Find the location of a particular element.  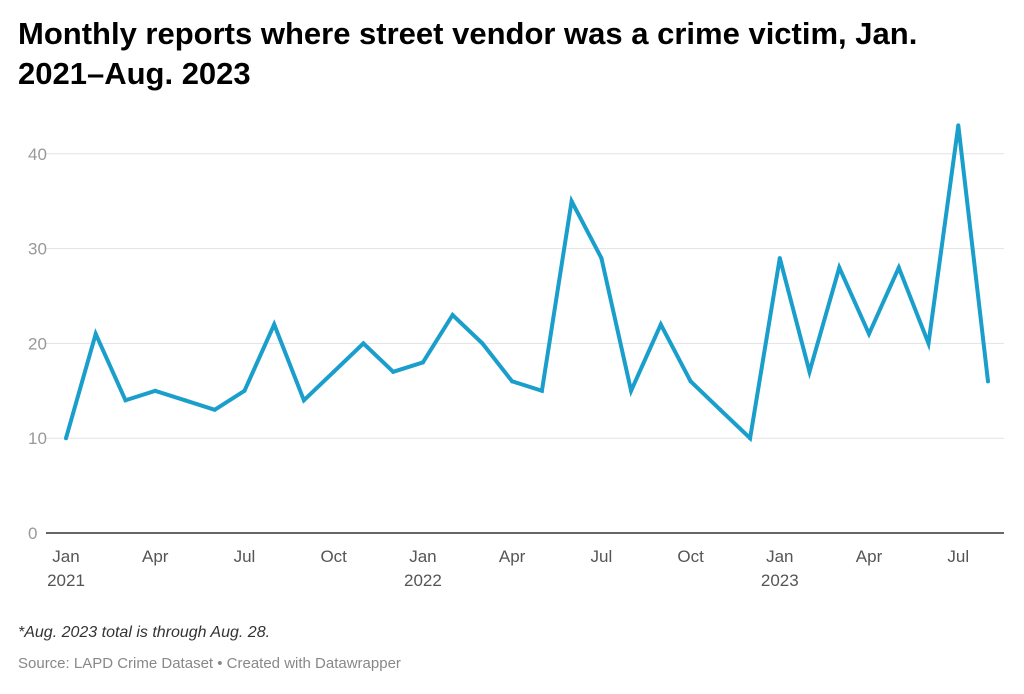

x-tick-year-label: 2022 is located at coordinates (423, 580).